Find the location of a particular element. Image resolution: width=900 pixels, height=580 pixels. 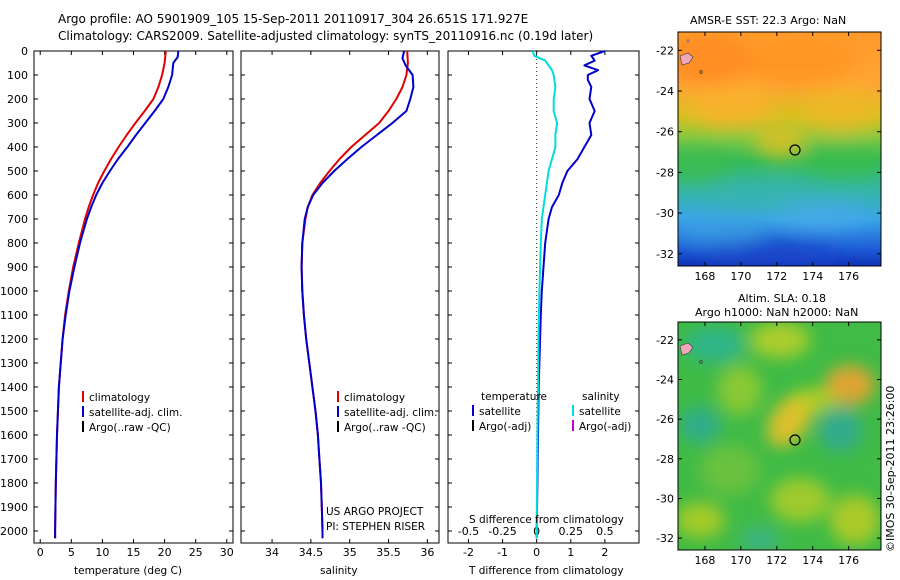

sst-map-frame is located at coordinates (779, 149).